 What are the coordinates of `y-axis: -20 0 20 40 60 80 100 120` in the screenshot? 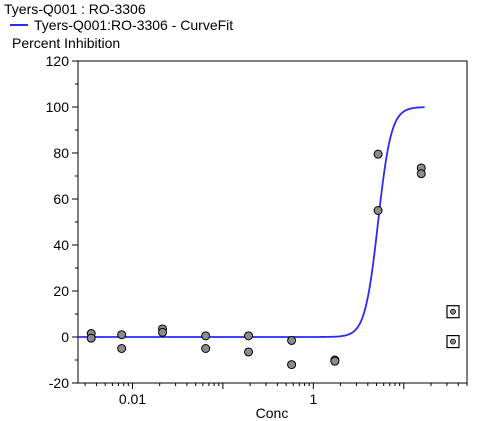 It's located at (62, 222).